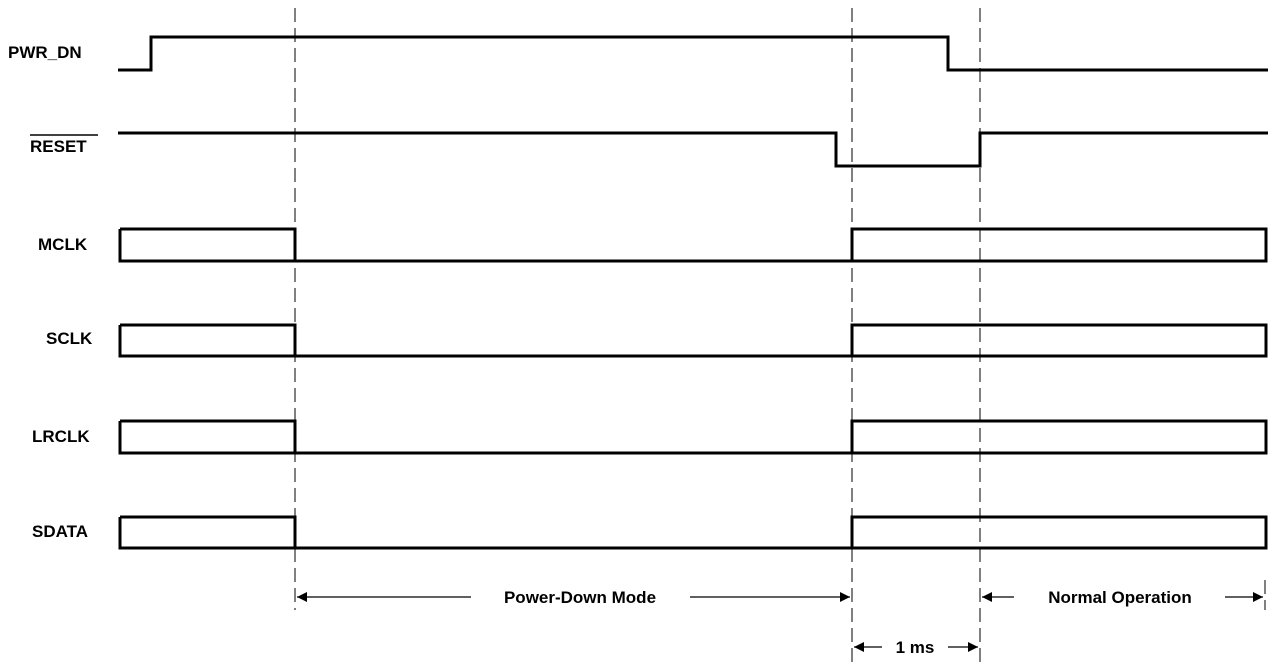 The width and height of the screenshot is (1271, 664). What do you see at coordinates (58, 146) in the screenshot?
I see `reset-label: RESET` at bounding box center [58, 146].